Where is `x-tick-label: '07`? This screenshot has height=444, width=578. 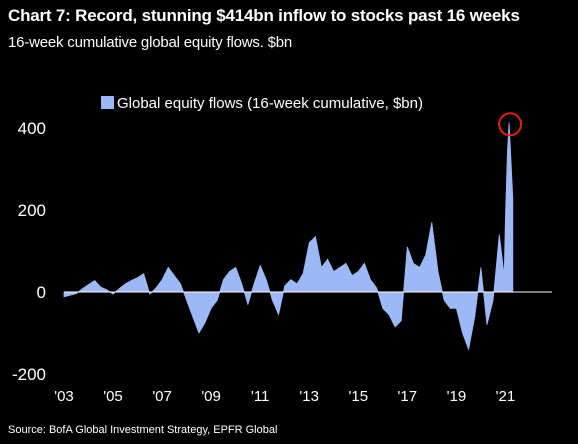 x-tick-label: '07 is located at coordinates (162, 396).